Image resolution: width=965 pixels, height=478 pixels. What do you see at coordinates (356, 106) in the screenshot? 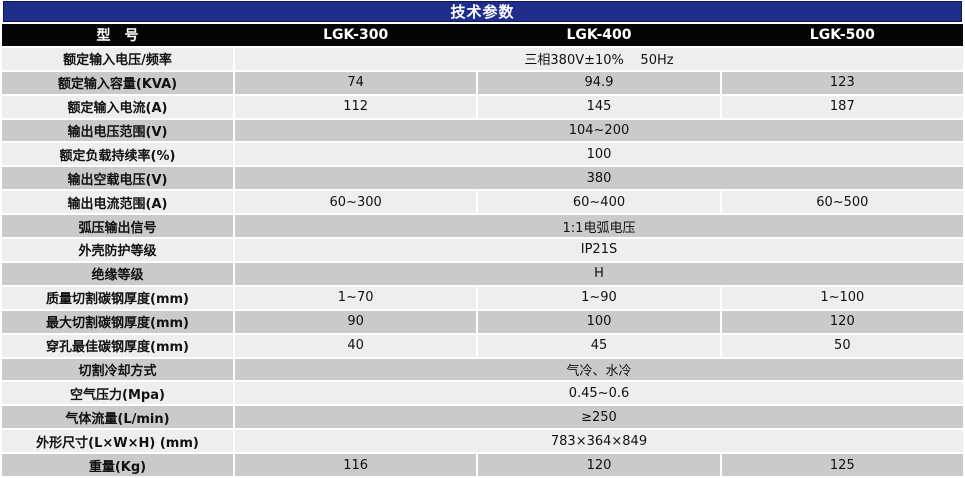
I see `spec-row-value: 112` at bounding box center [356, 106].